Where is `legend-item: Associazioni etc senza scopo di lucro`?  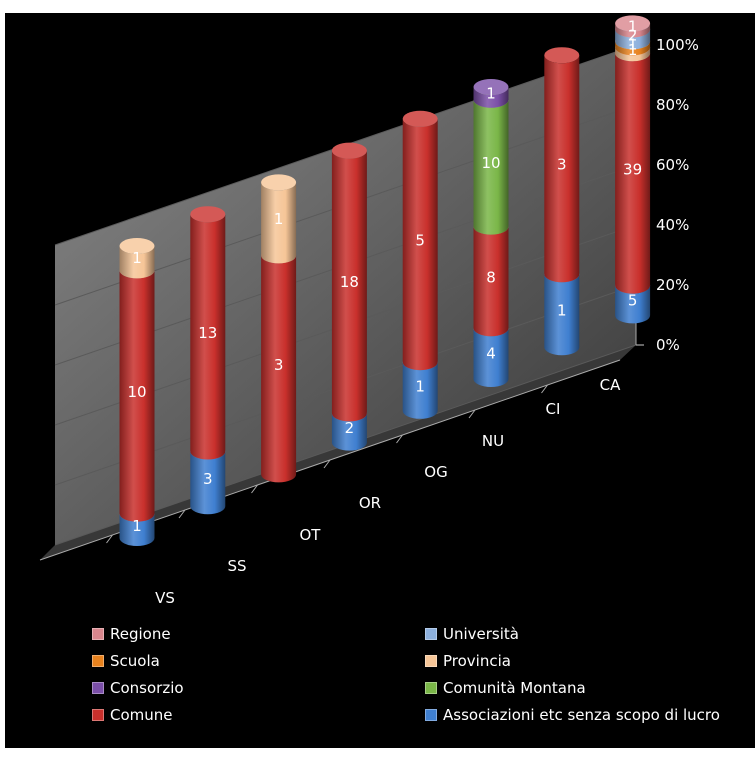 legend-item: Associazioni etc senza scopo di lucro is located at coordinates (572, 715).